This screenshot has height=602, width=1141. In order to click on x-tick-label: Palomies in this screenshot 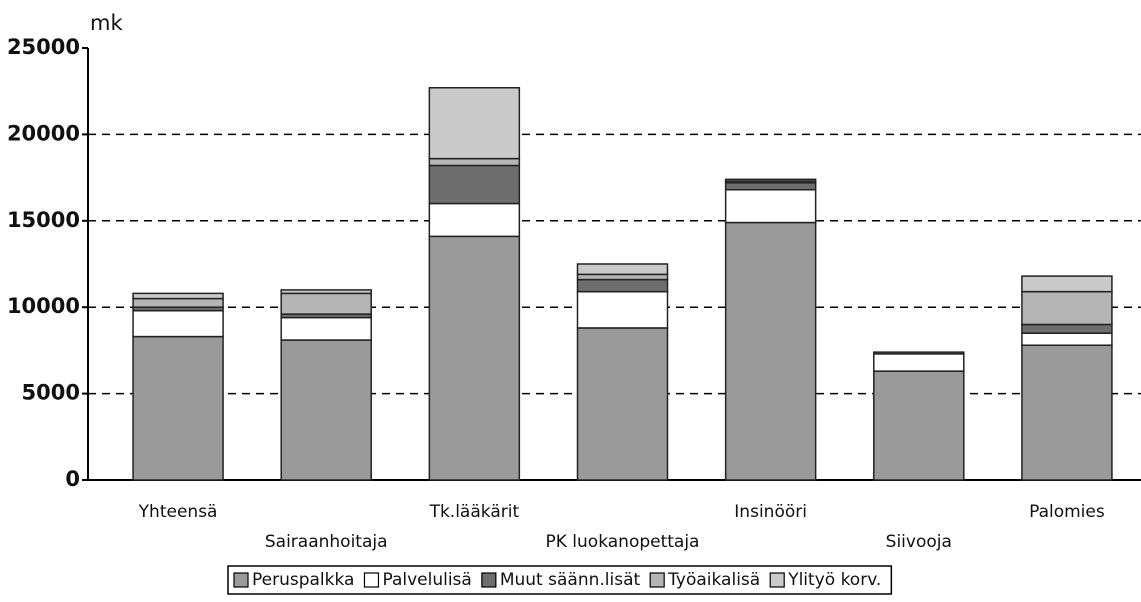, I will do `click(1067, 512)`.